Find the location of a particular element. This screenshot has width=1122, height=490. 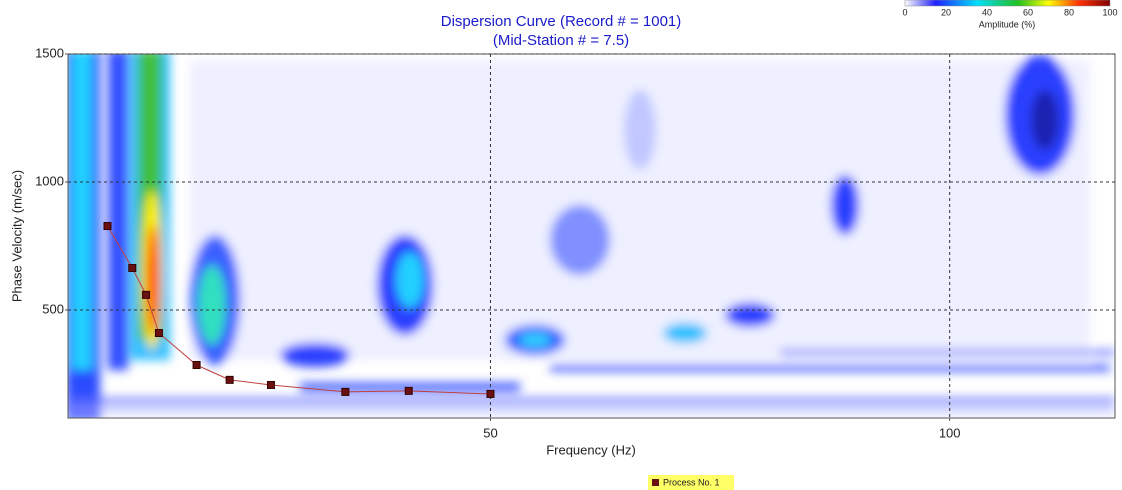

colorbar-tick-label: 40 is located at coordinates (987, 12).